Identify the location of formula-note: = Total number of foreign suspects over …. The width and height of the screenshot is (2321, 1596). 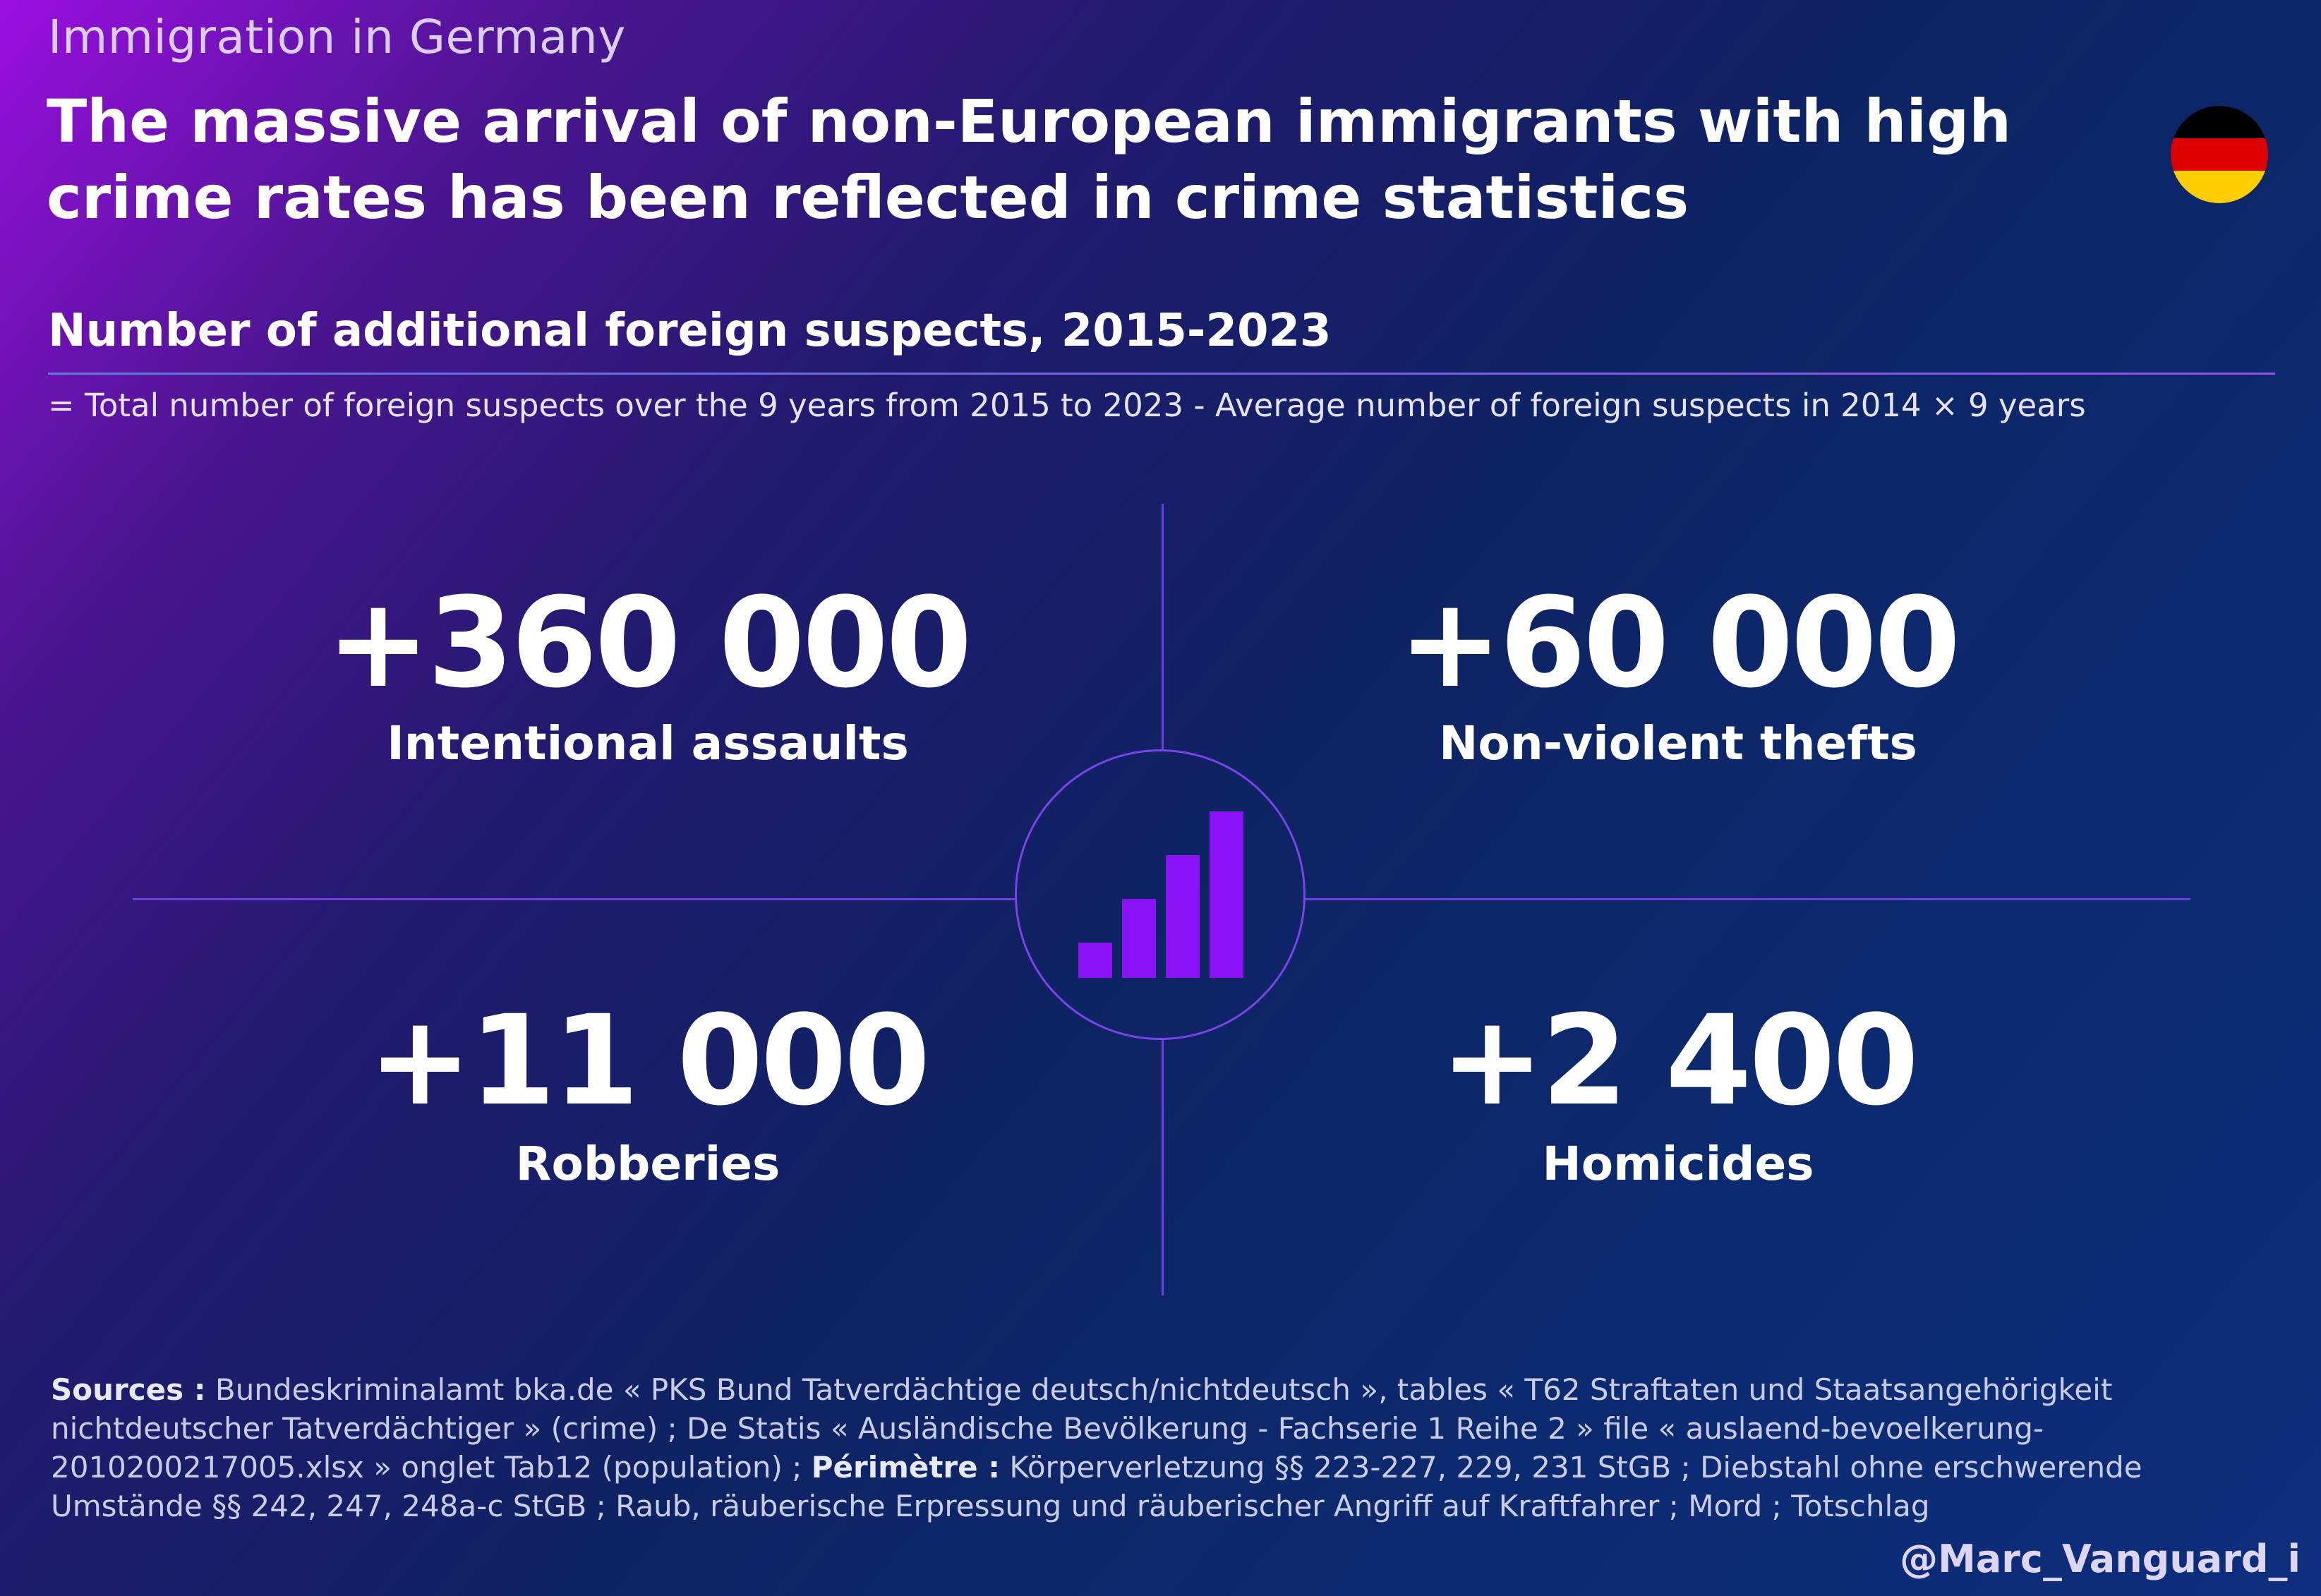
(1067, 405).